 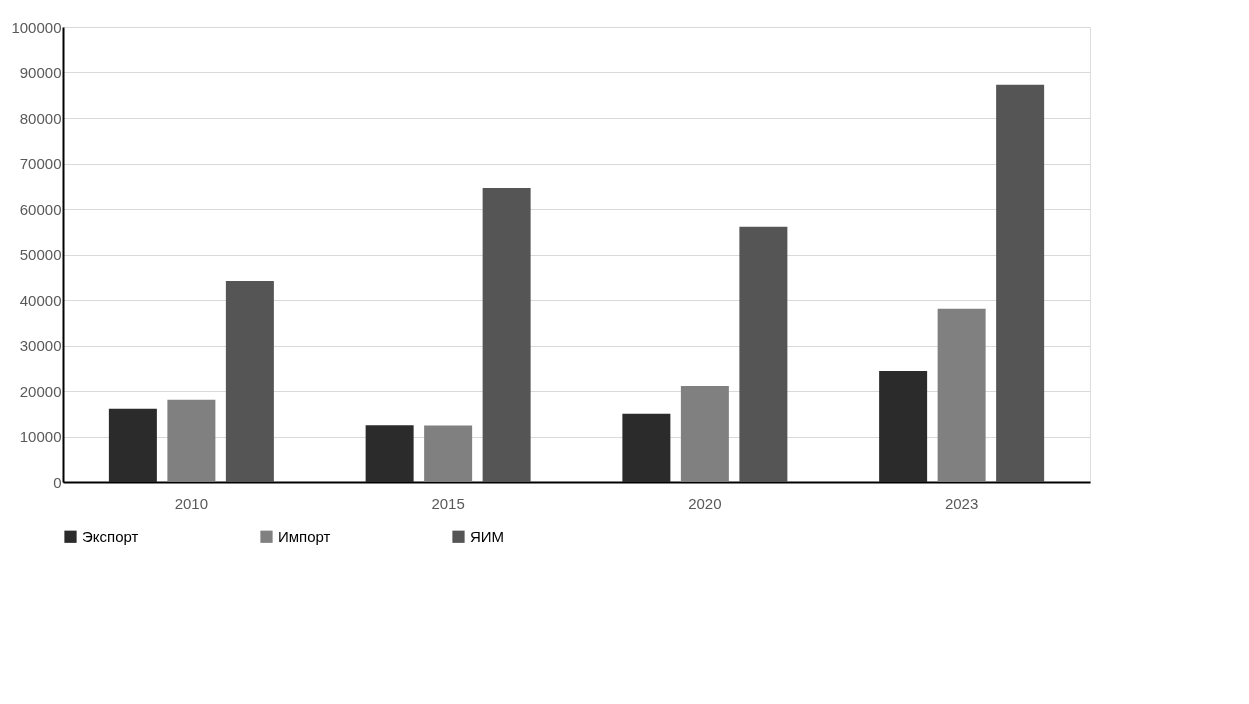 What do you see at coordinates (304, 536) in the screenshot?
I see `legend-label: Импорт` at bounding box center [304, 536].